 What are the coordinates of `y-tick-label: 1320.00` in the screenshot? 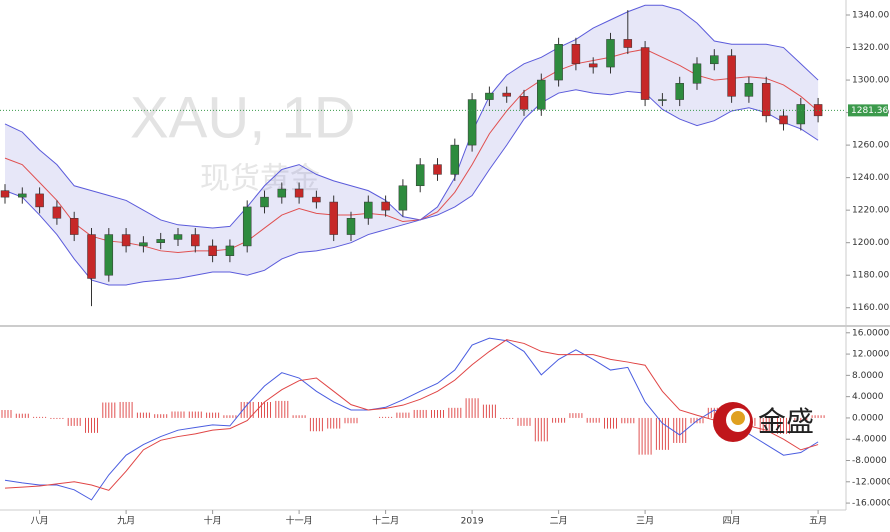 It's located at (870, 48).